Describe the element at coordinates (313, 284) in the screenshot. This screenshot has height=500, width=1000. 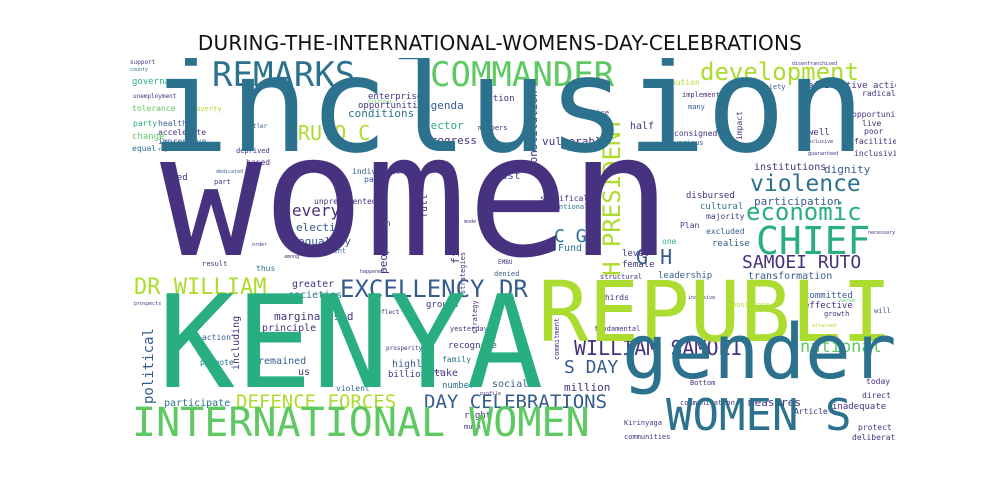
I see `word-greater: greater` at that location.